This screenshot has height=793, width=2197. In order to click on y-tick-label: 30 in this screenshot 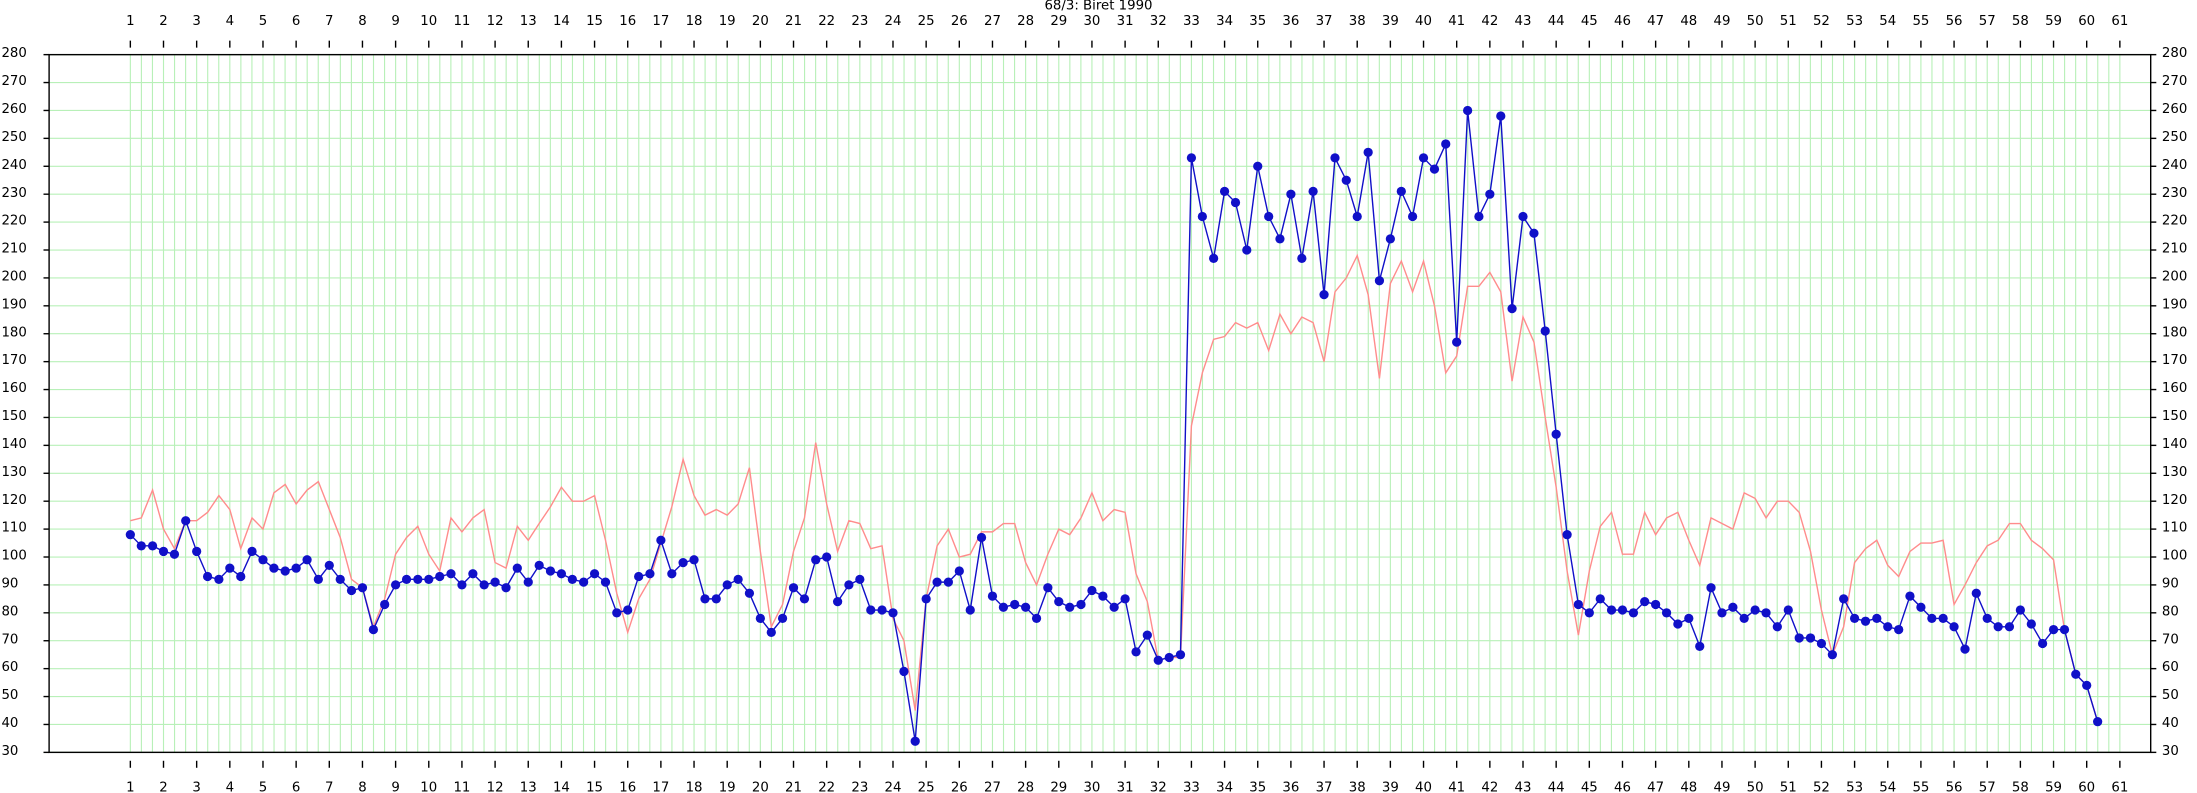, I will do `click(9, 751)`.